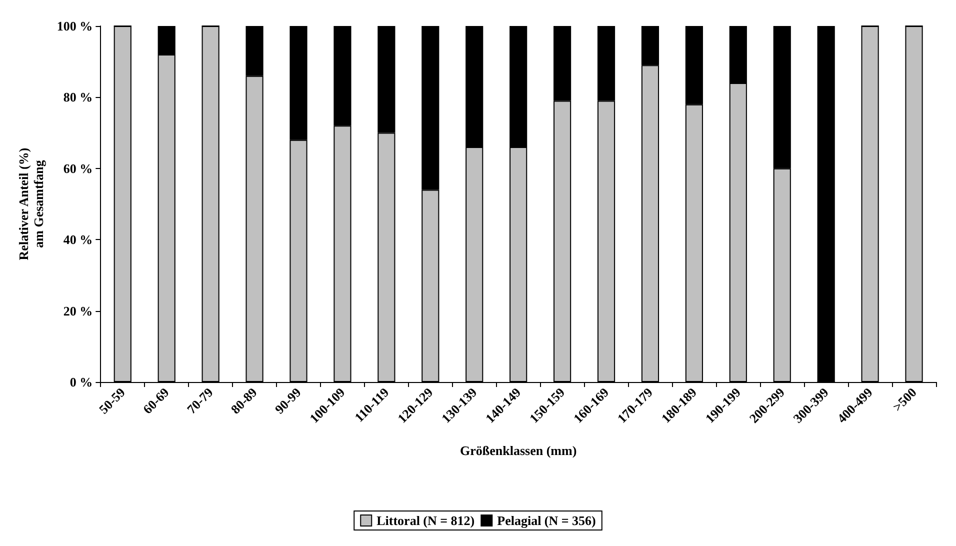  What do you see at coordinates (425, 520) in the screenshot?
I see `legend-label: Littoral (N = 812)` at bounding box center [425, 520].